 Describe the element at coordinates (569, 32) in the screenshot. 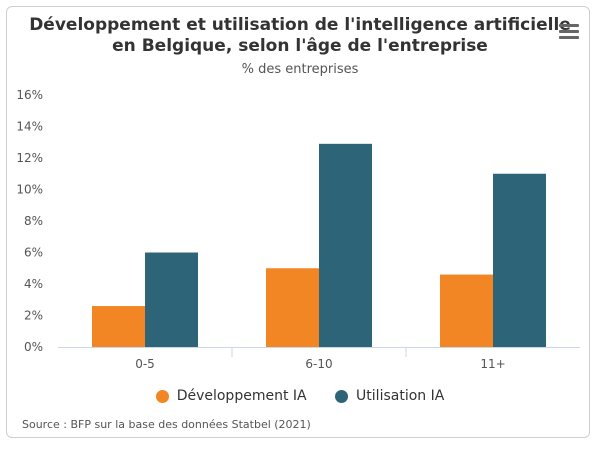

I see `hamburger-menu-icon` at that location.